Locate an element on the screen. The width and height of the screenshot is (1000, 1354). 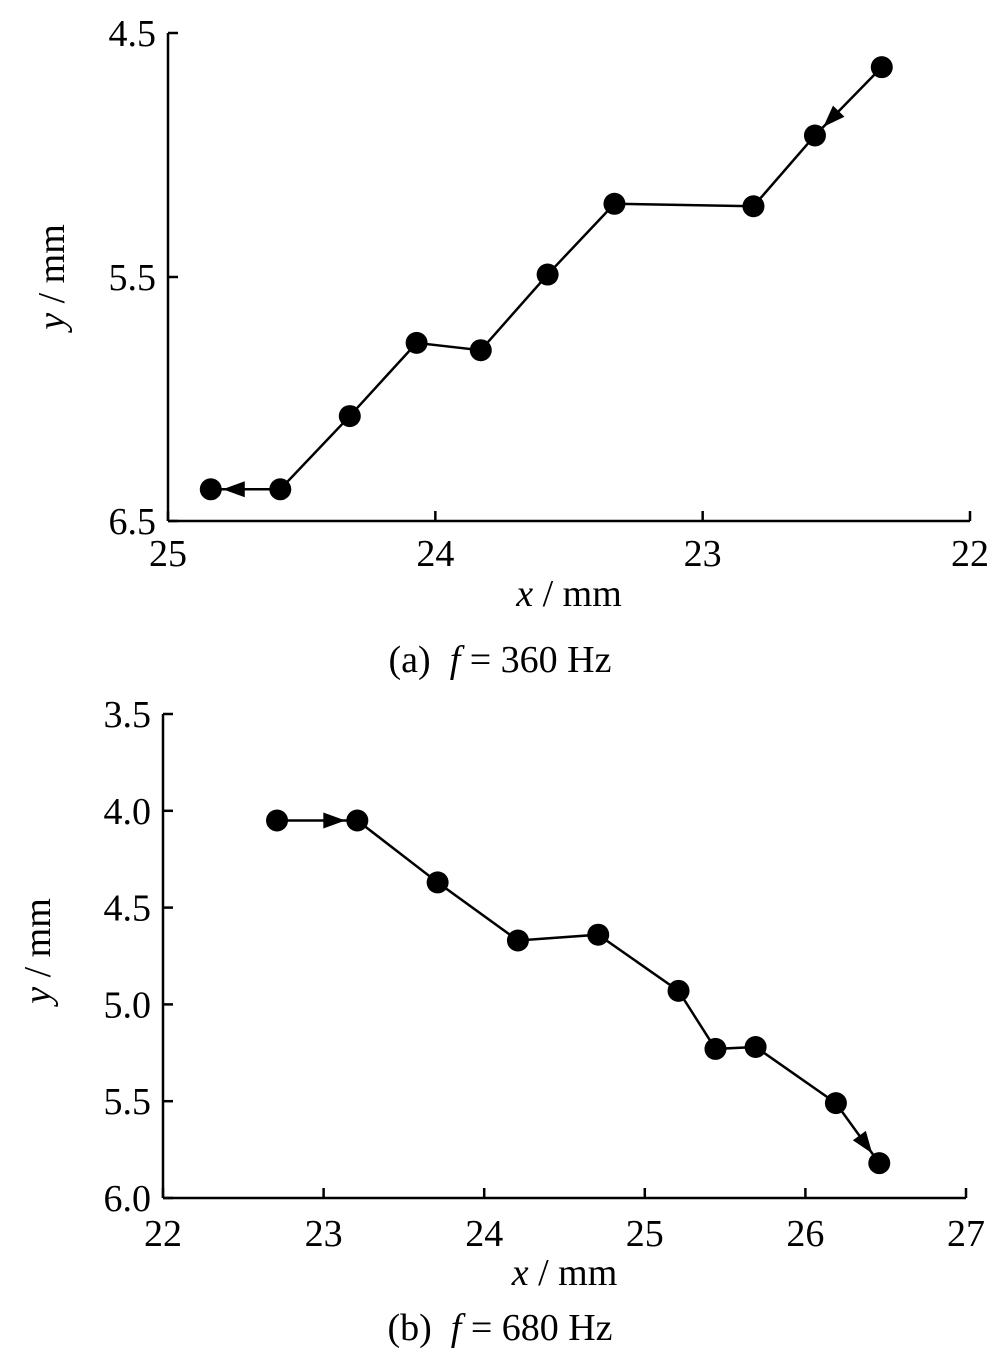
caption-b: (b) f = 680 Hz is located at coordinates (499, 1328).